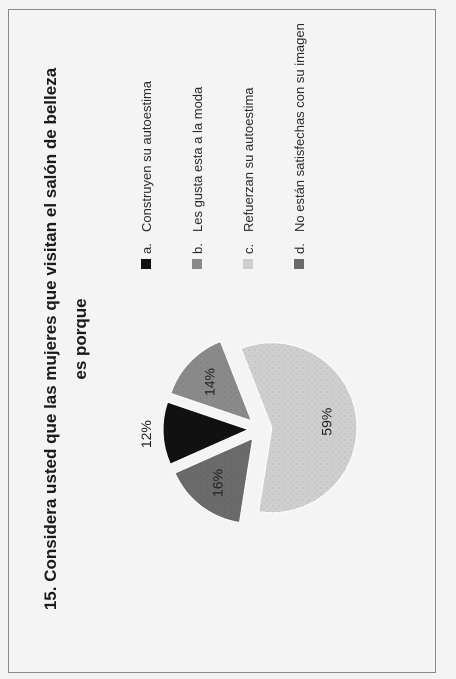  I want to click on legend-item-d: d. No están satisfechas con su imagen, so click(299, 139).